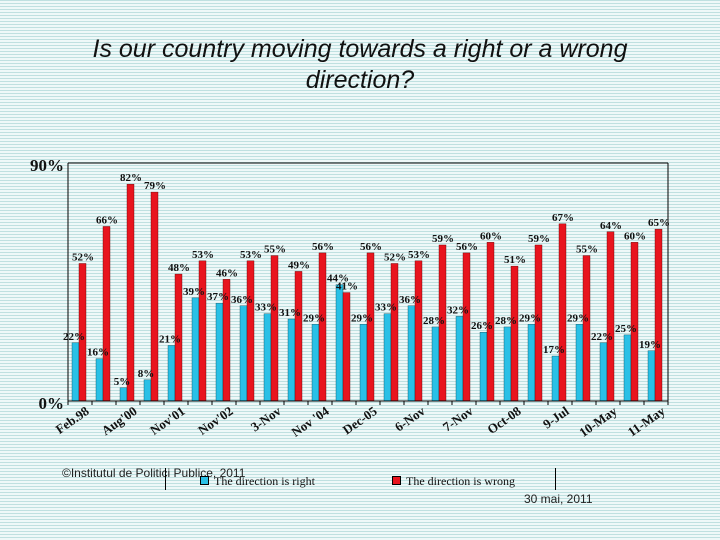 The image size is (720, 540). Describe the element at coordinates (299, 265) in the screenshot. I see `data-label-wrong: 49%` at that location.